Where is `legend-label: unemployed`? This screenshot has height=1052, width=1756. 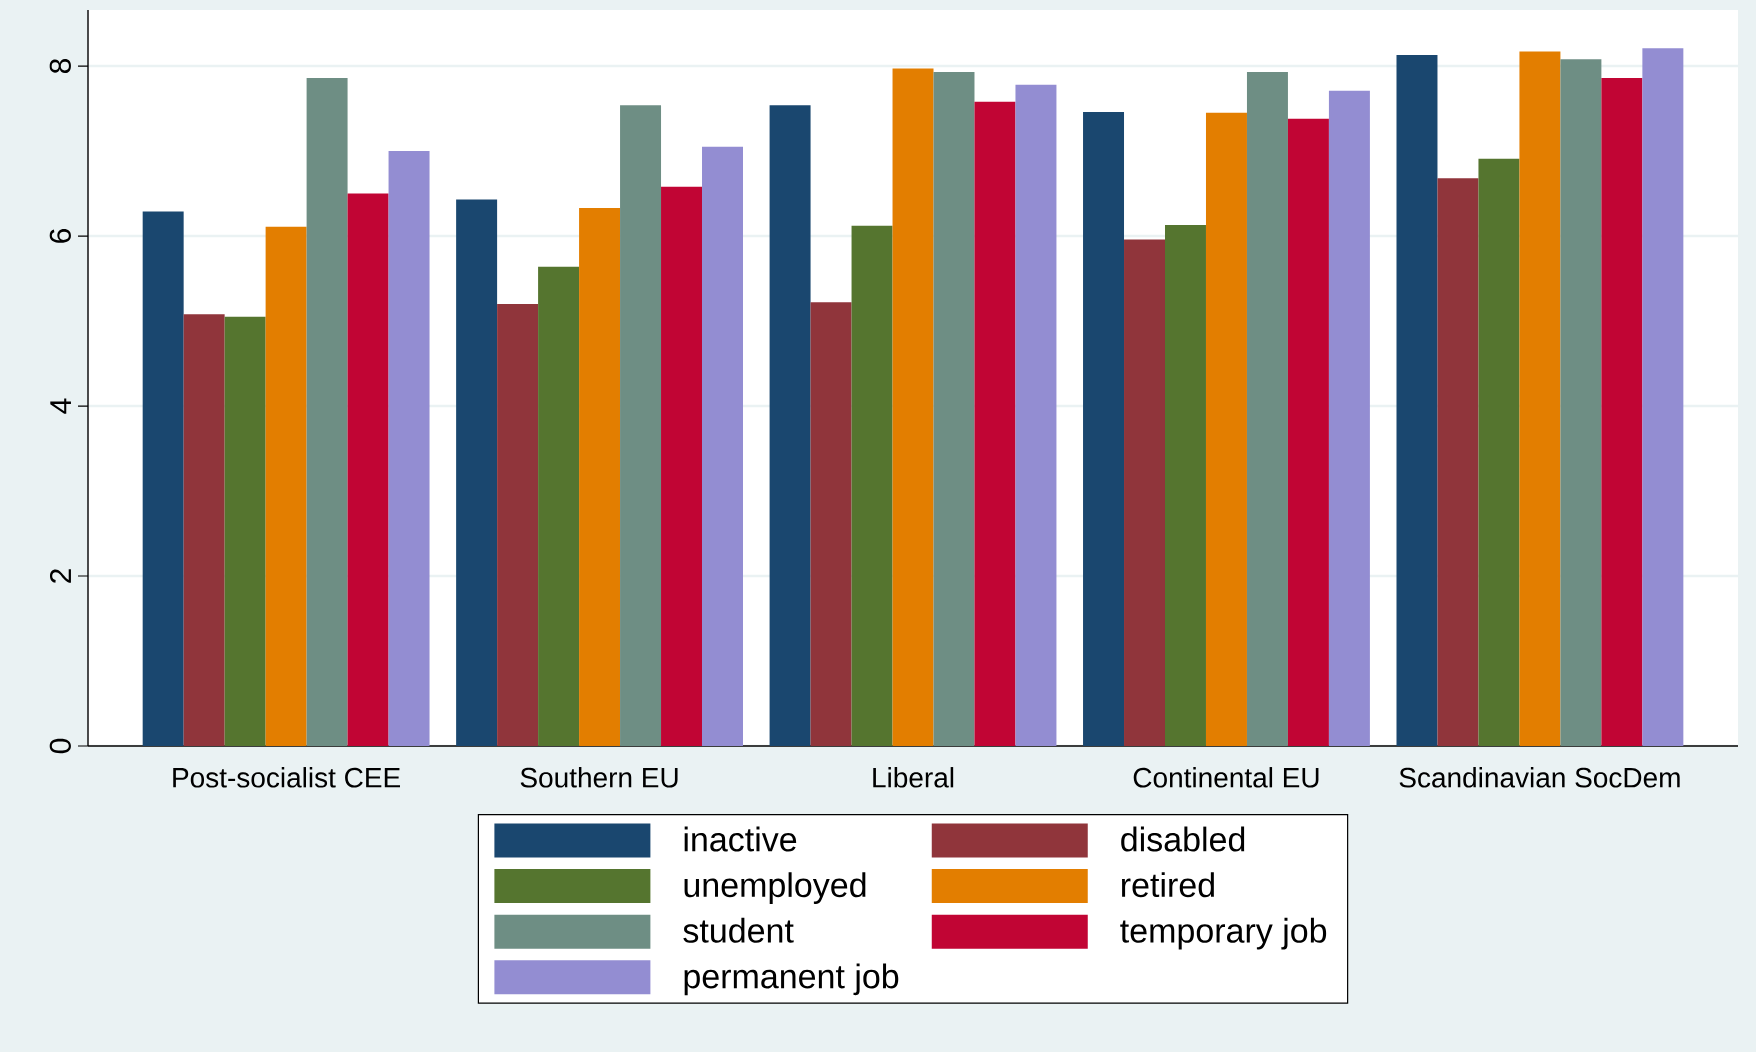 legend-label: unemployed is located at coordinates (775, 888).